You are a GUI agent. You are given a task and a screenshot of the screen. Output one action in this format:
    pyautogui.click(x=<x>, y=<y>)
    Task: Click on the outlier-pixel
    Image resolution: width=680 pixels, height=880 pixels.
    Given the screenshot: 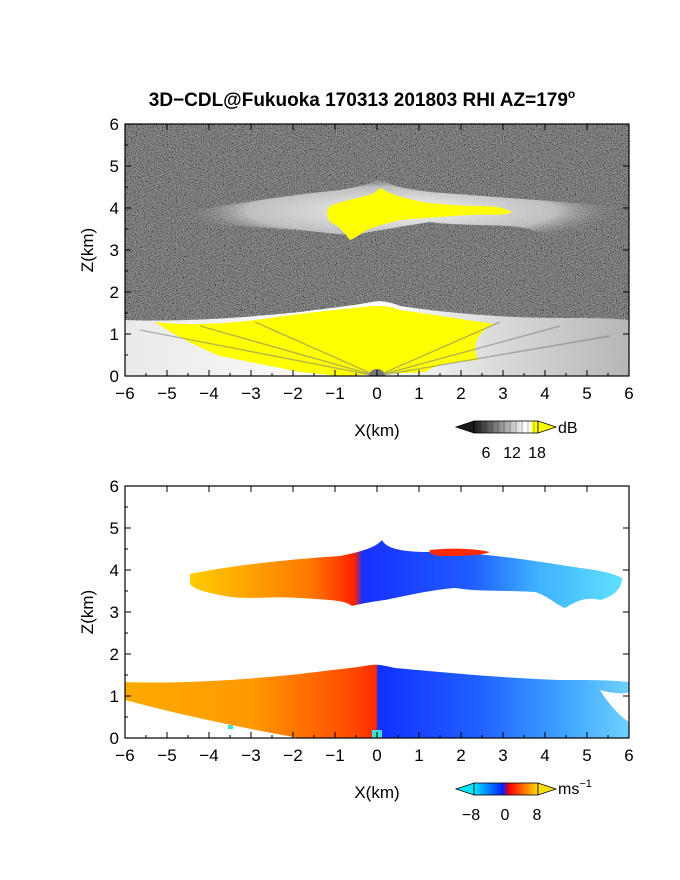 What is the action you would take?
    pyautogui.click(x=230, y=727)
    